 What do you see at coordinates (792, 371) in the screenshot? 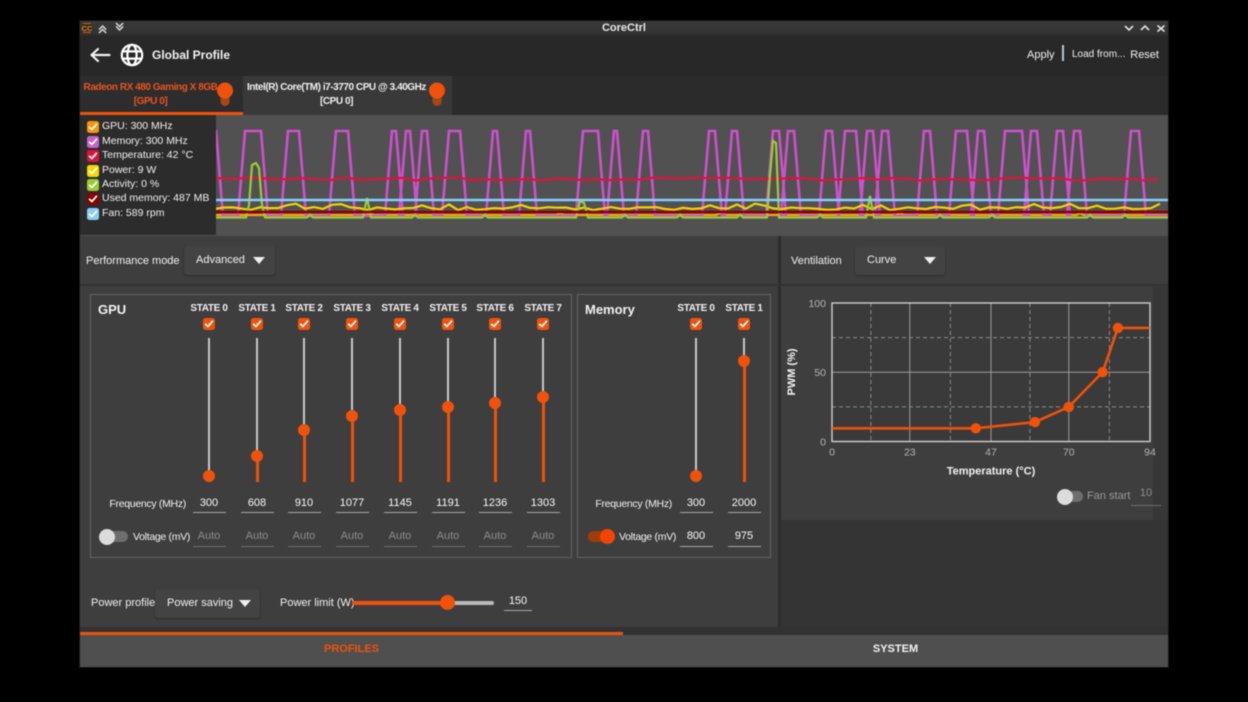
I see `svg-text: PWM (%)` at bounding box center [792, 371].